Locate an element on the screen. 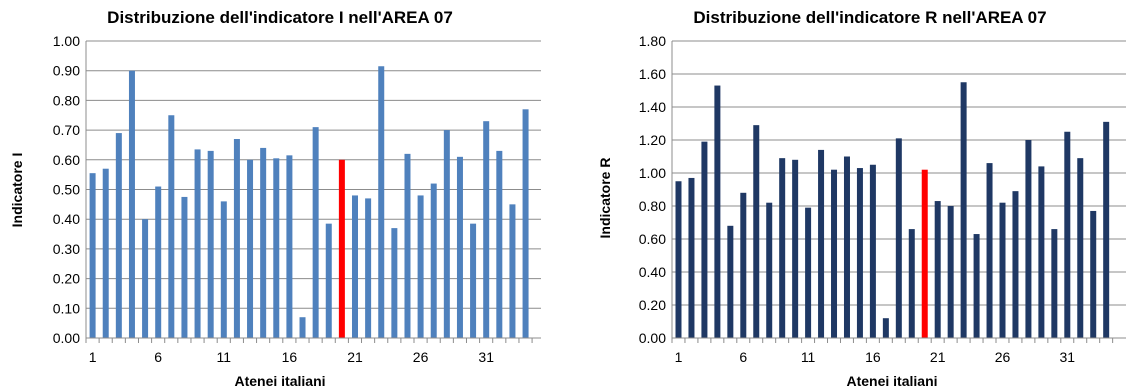 This screenshot has height=390, width=1126. y-axis-title: Indicatore R is located at coordinates (605, 198).